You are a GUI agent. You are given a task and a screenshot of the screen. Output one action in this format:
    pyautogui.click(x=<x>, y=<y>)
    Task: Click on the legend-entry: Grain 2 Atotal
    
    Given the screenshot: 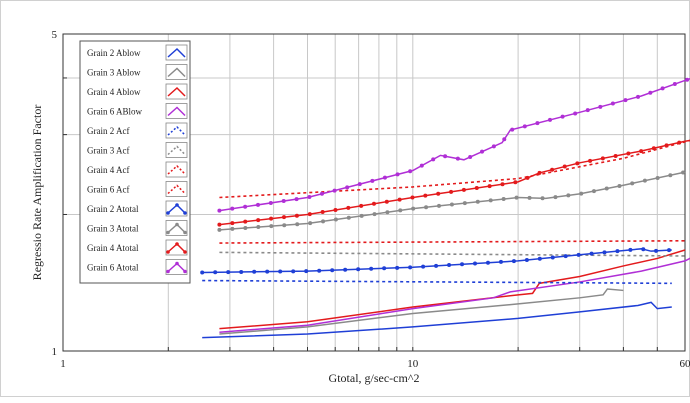 What is the action you would take?
    pyautogui.click(x=137, y=208)
    